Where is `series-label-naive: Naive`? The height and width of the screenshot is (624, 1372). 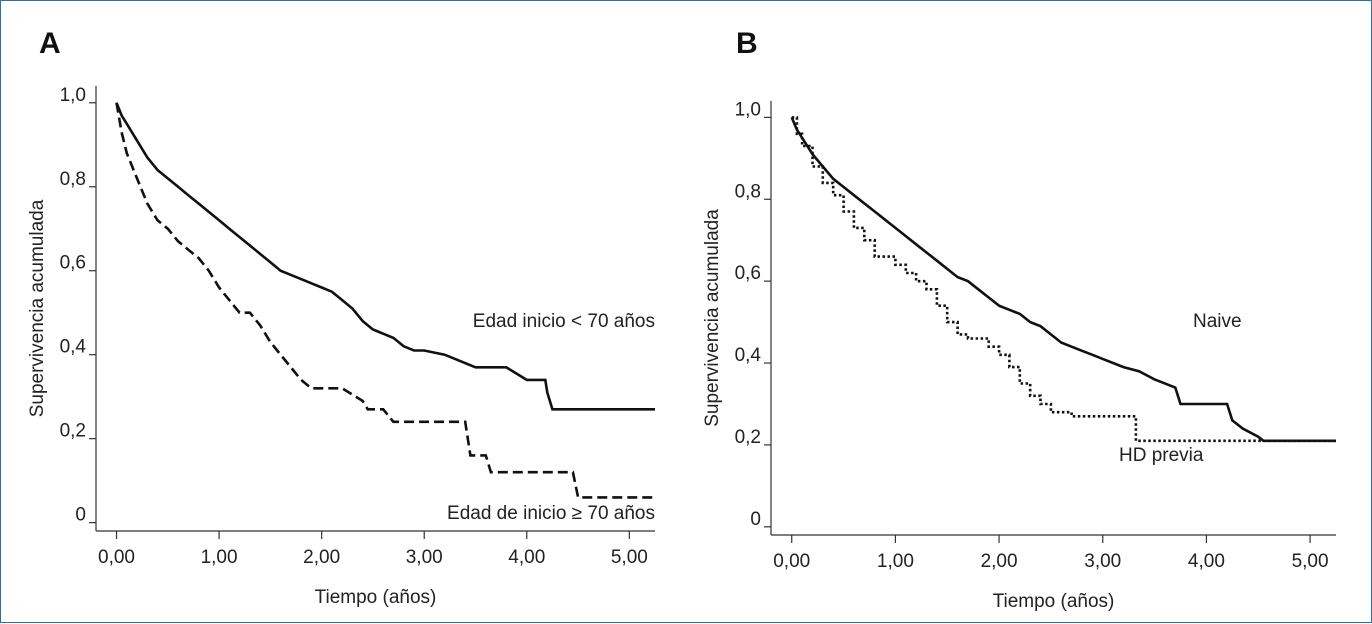 series-label-naive: Naive is located at coordinates (1217, 321).